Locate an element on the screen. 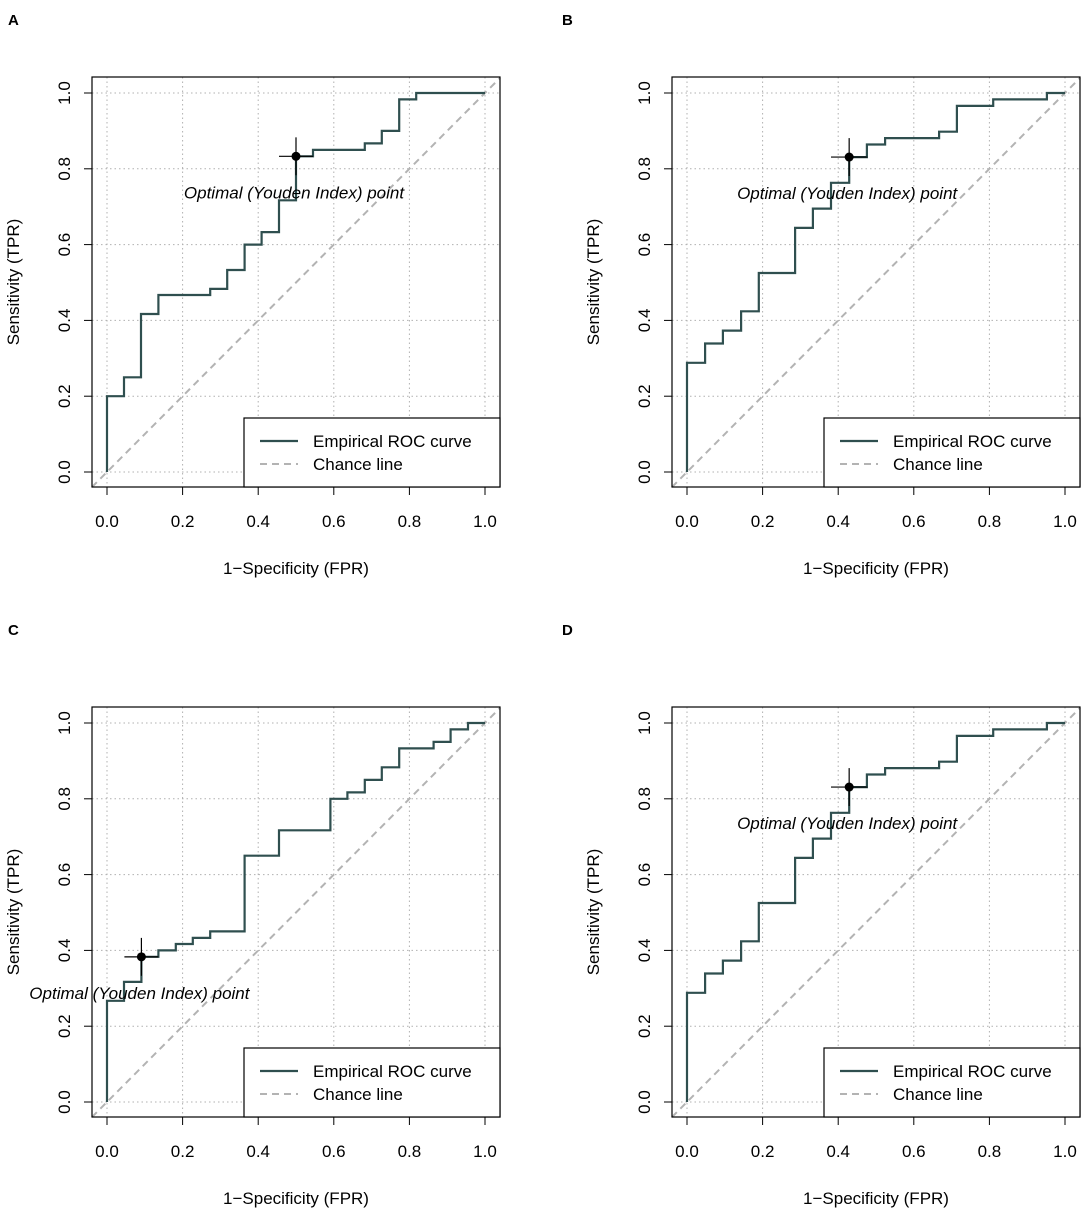 This screenshot has width=1084, height=1230. panel-label: C is located at coordinates (13, 630).